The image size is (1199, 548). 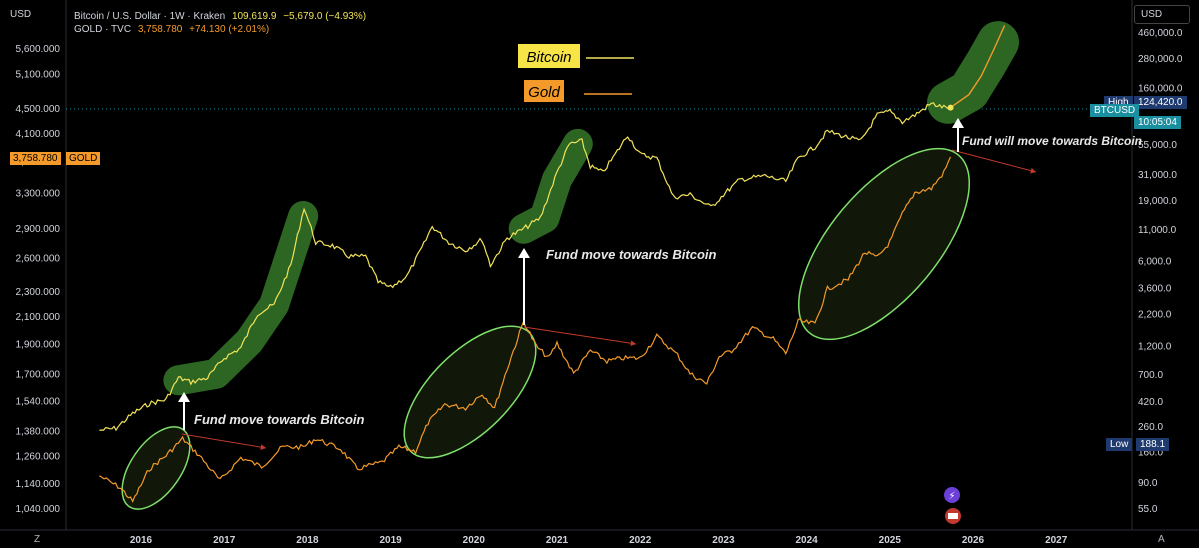 What do you see at coordinates (103, 29) in the screenshot?
I see `gold-symbol: GOLD · TVC` at bounding box center [103, 29].